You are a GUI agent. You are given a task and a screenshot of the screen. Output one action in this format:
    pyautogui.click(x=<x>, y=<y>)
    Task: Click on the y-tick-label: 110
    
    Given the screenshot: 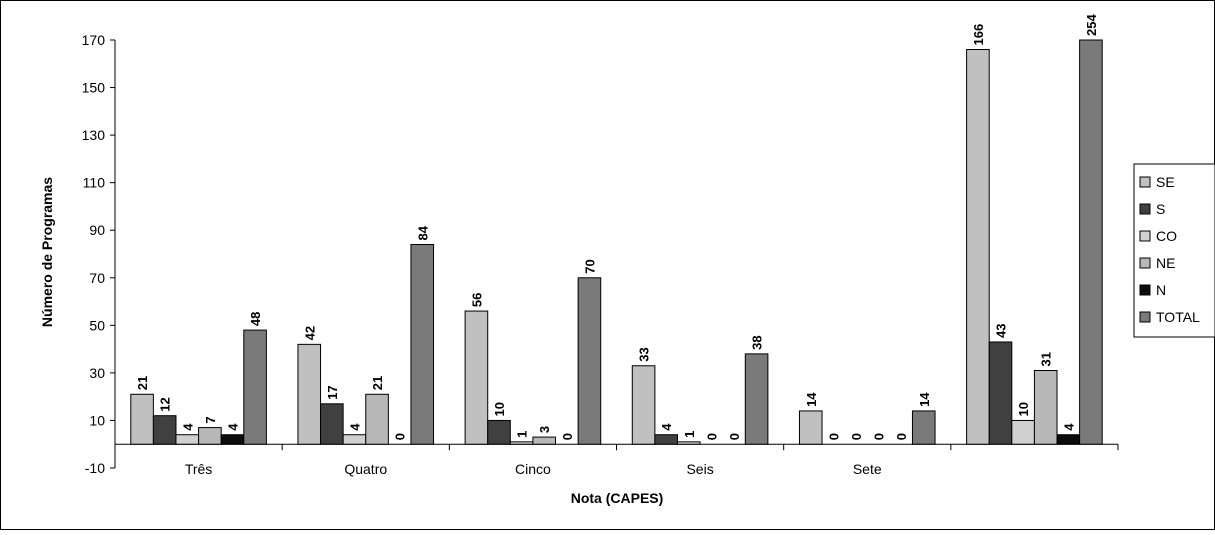 What is the action you would take?
    pyautogui.click(x=94, y=183)
    